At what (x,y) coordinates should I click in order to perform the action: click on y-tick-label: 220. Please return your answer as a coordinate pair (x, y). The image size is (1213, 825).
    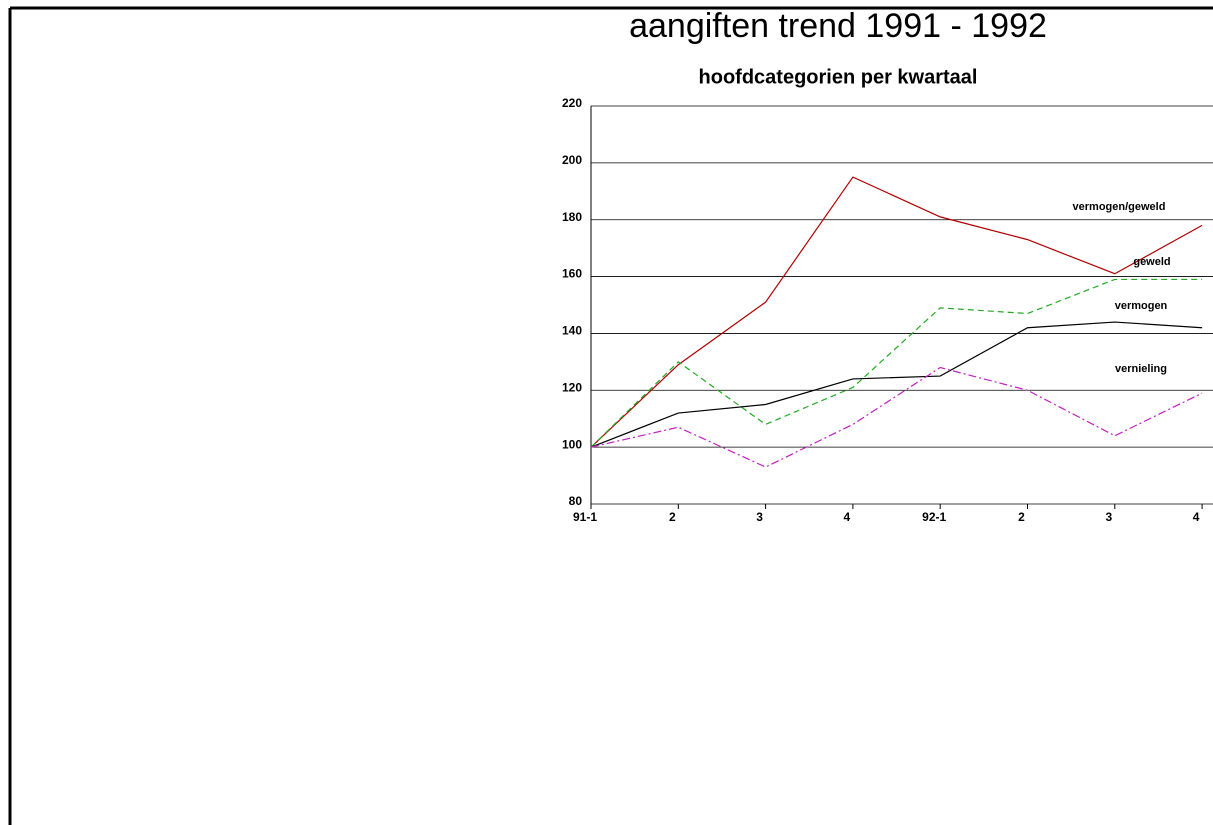
    Looking at the image, I should click on (572, 103).